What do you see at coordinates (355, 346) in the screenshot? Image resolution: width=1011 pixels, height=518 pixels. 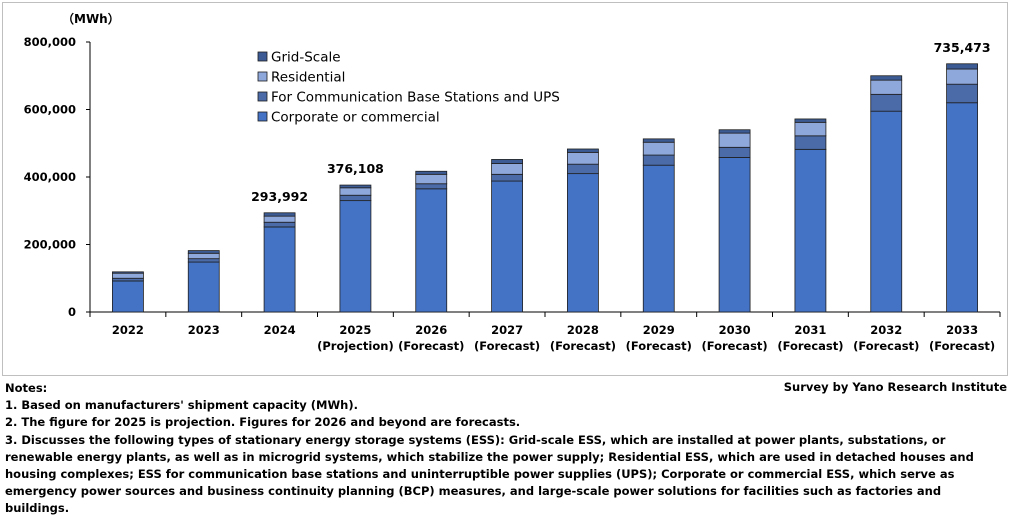 I see `x-tick-label: (Projection)` at bounding box center [355, 346].